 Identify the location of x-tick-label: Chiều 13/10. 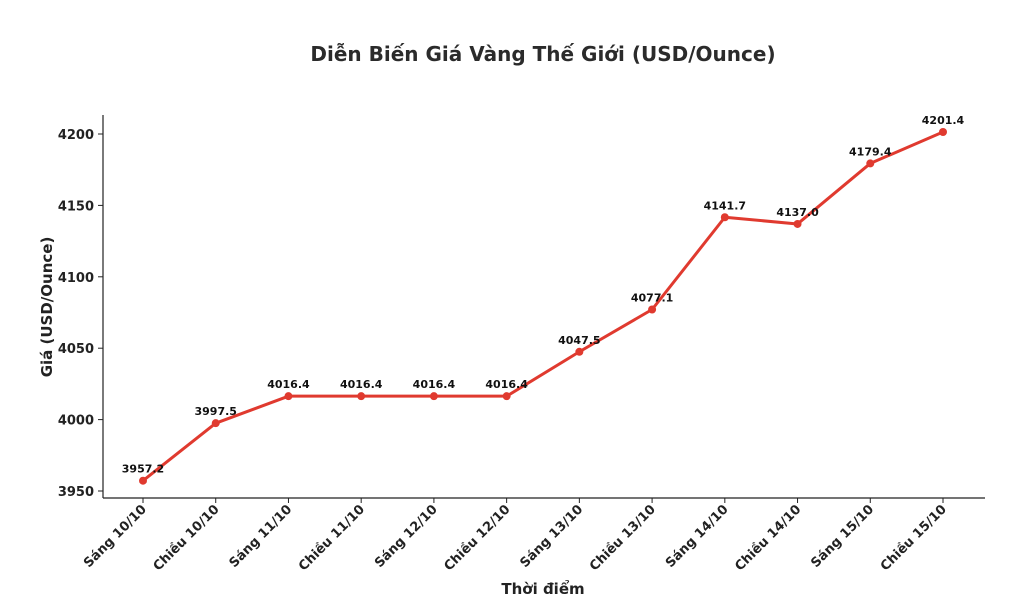
(623, 538).